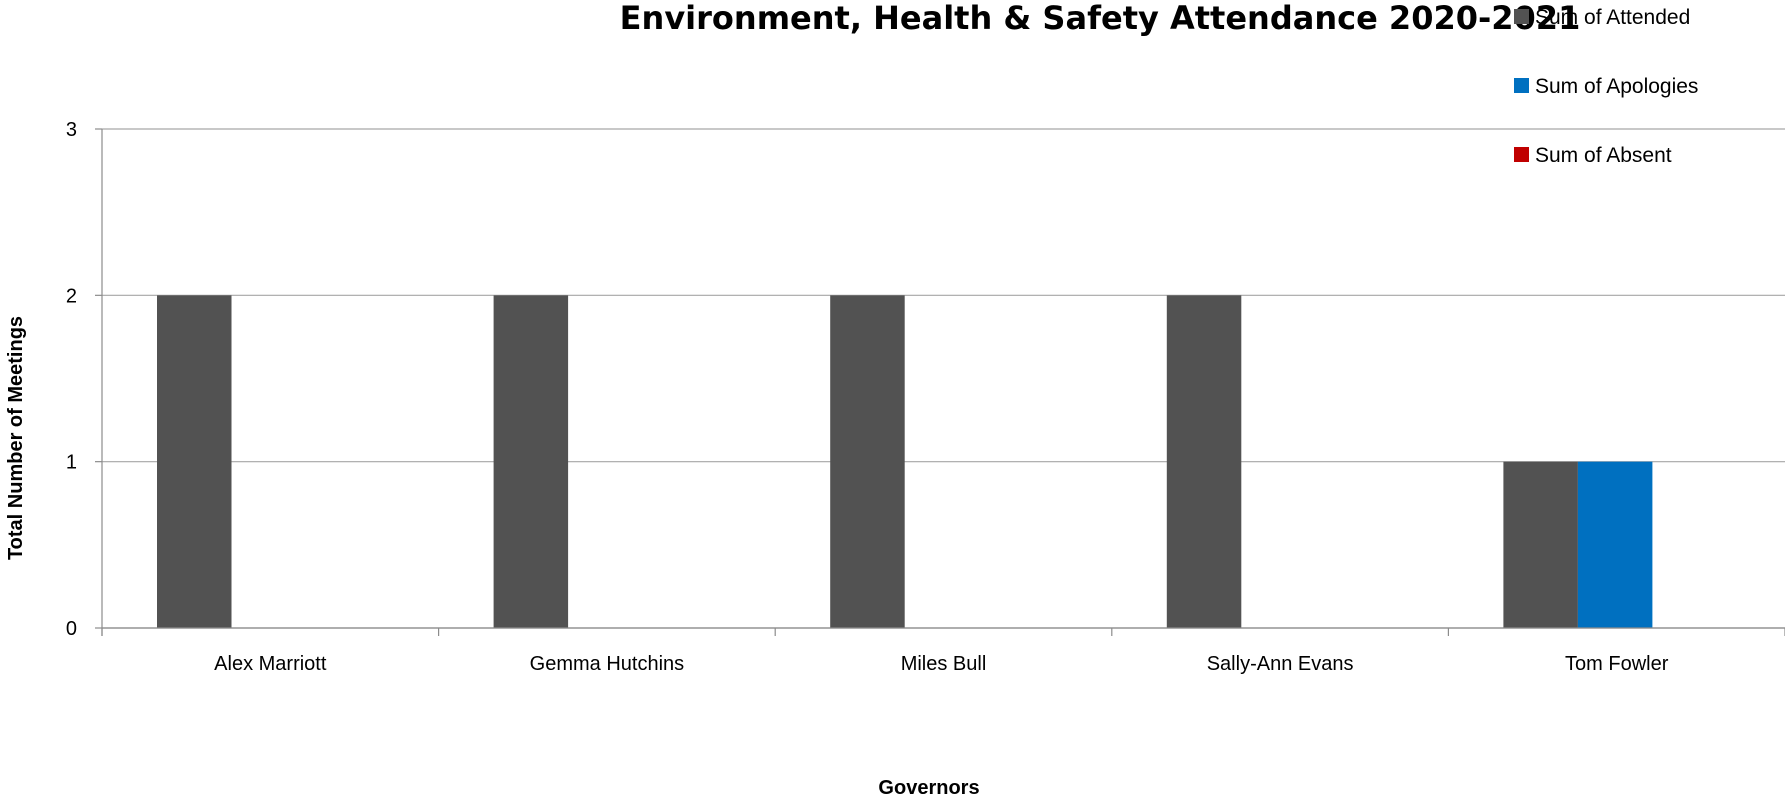 This screenshot has width=1785, height=800. What do you see at coordinates (928, 788) in the screenshot?
I see `x-axis-title: Governors` at bounding box center [928, 788].